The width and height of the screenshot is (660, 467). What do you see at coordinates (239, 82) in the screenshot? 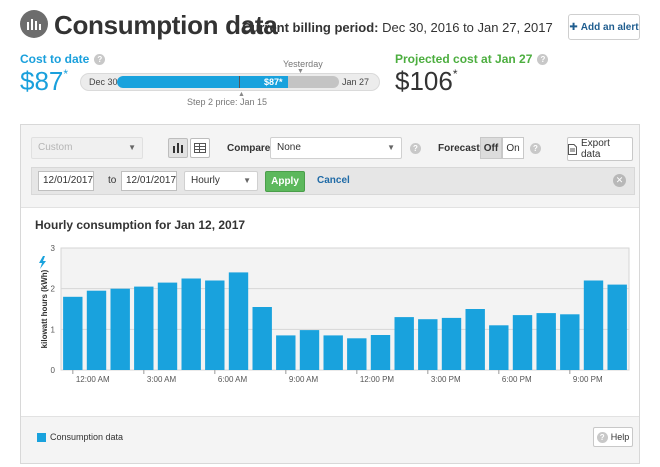
I see `step-marker` at bounding box center [239, 82].